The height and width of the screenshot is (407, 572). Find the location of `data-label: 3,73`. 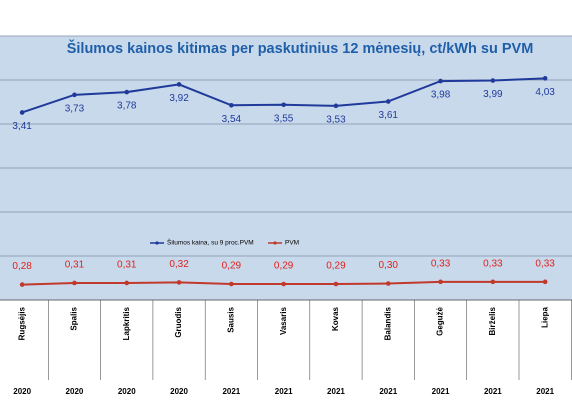

data-label: 3,73 is located at coordinates (75, 108).